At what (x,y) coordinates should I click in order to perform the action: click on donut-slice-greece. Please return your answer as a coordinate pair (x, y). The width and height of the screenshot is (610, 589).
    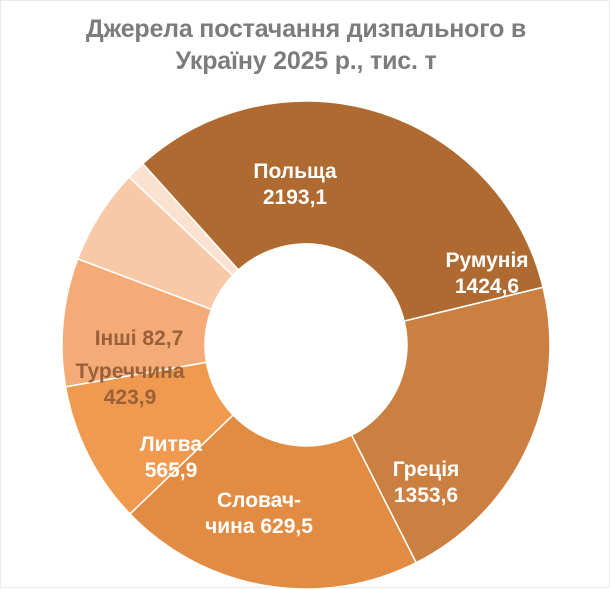
    Looking at the image, I should click on (273, 501).